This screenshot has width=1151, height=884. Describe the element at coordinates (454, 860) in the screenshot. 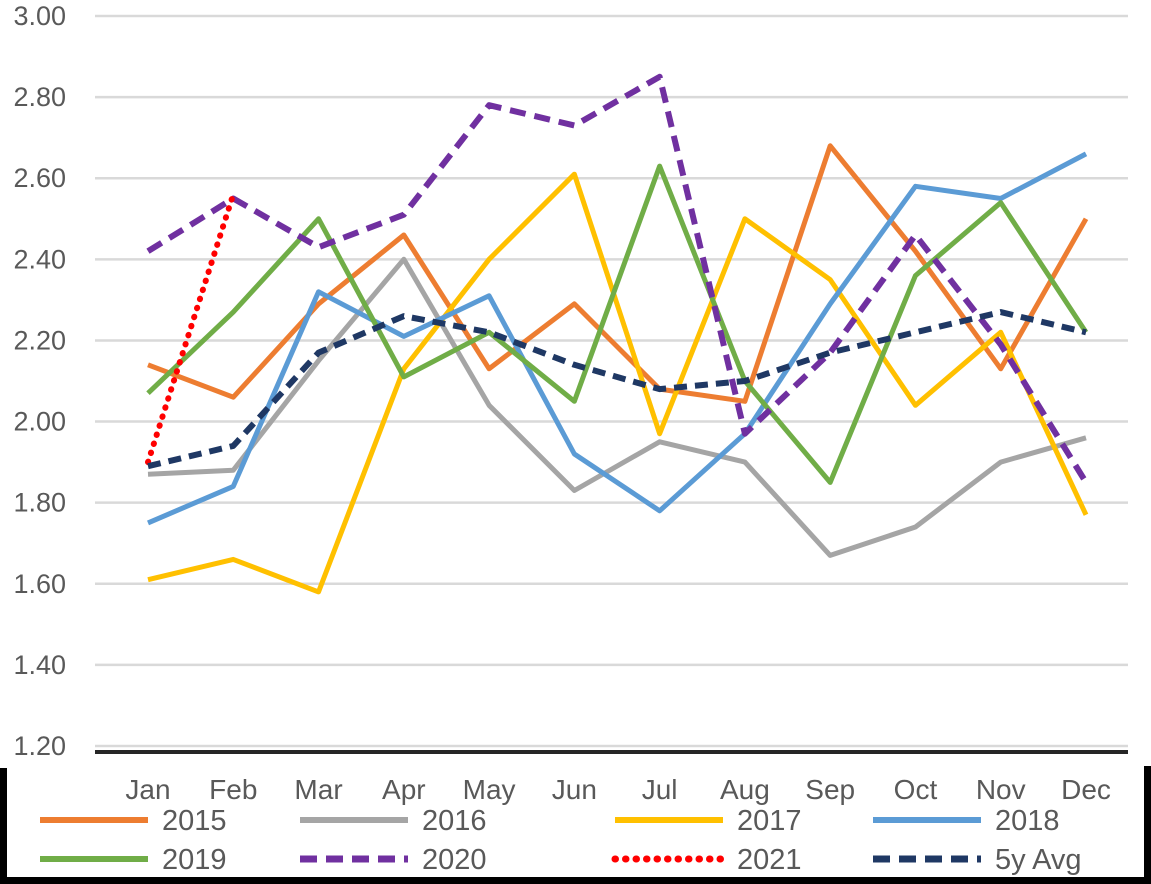

I see `legend-label: 2020` at that location.